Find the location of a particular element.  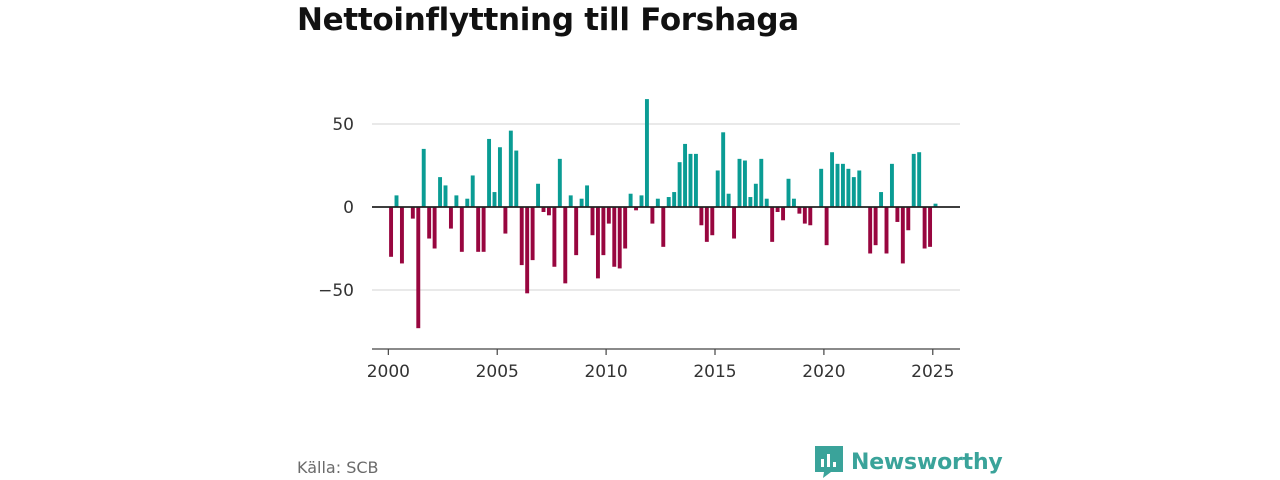

x-tick-label: 2020 is located at coordinates (823, 372).